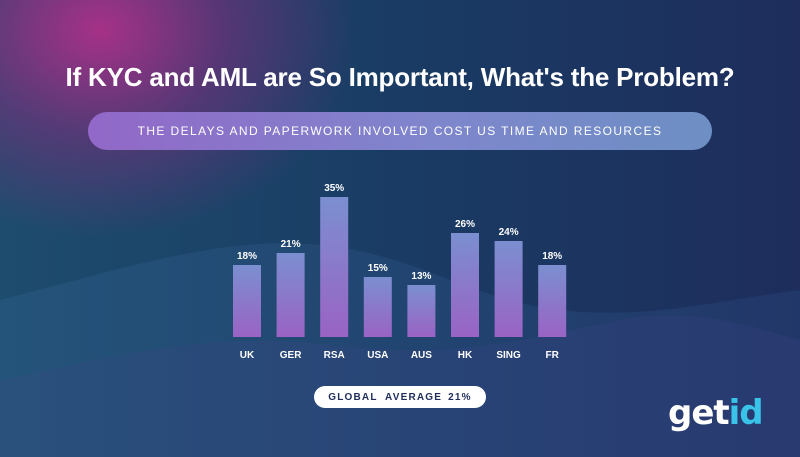 The height and width of the screenshot is (457, 800). I want to click on category-label-fr: FR, so click(553, 355).